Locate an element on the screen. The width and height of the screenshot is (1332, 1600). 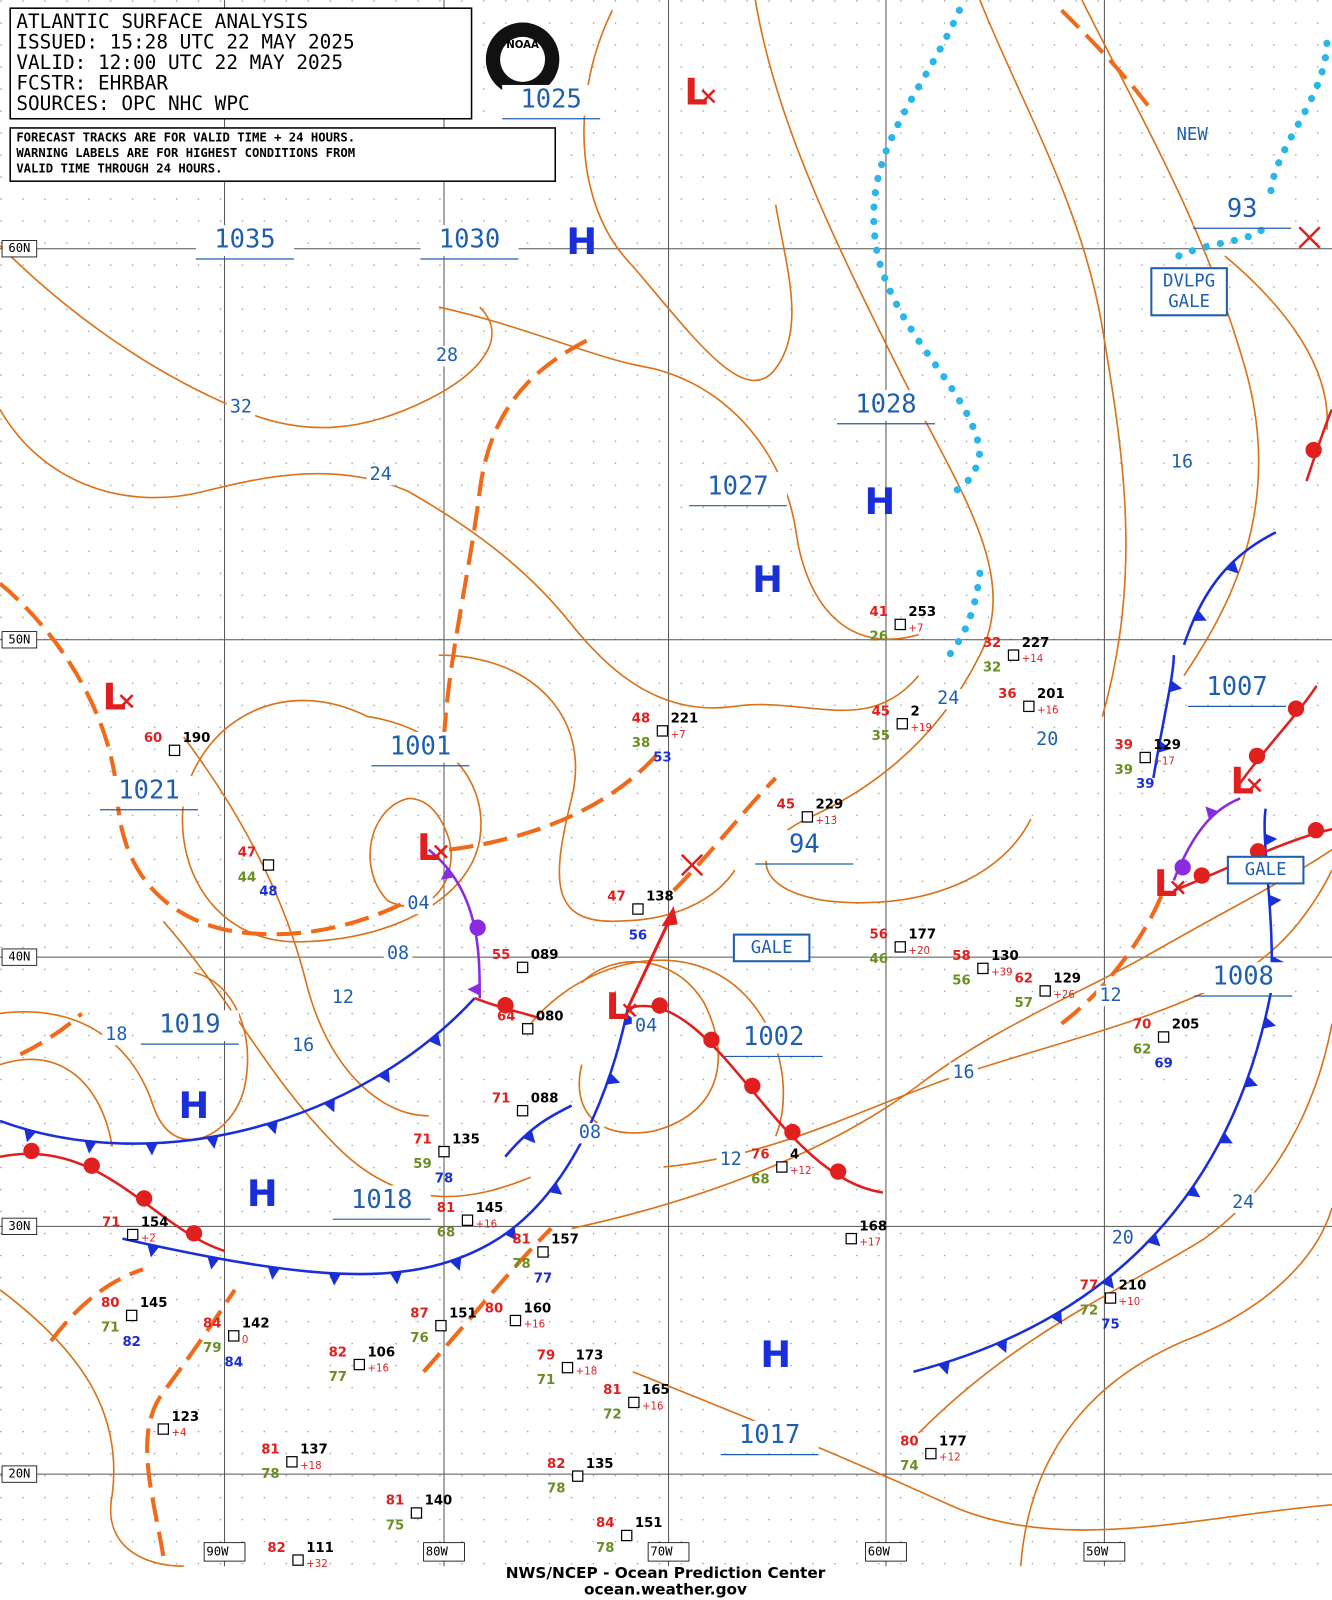
station-pressure: 205 is located at coordinates (1186, 1025).